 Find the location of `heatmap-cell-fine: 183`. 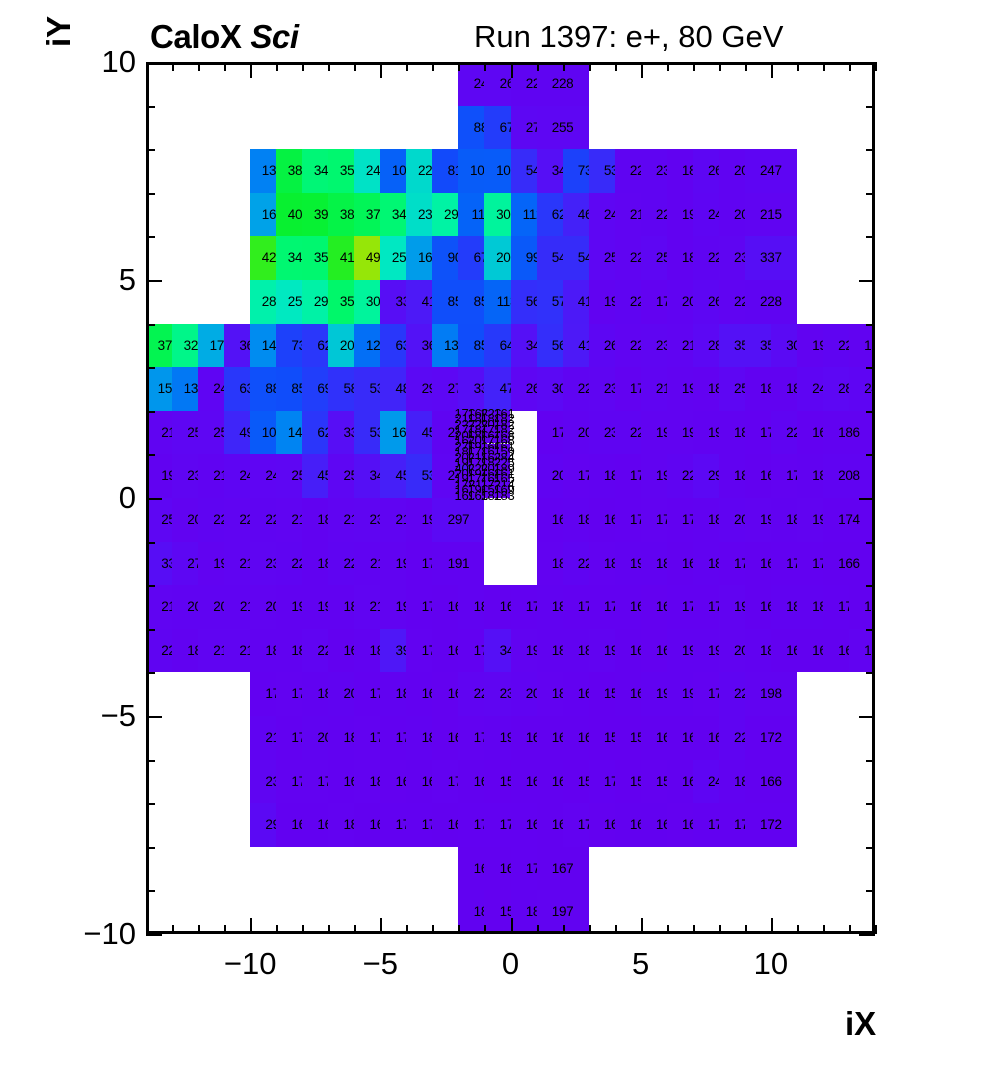

heatmap-cell-fine: 183 is located at coordinates (504, 495).